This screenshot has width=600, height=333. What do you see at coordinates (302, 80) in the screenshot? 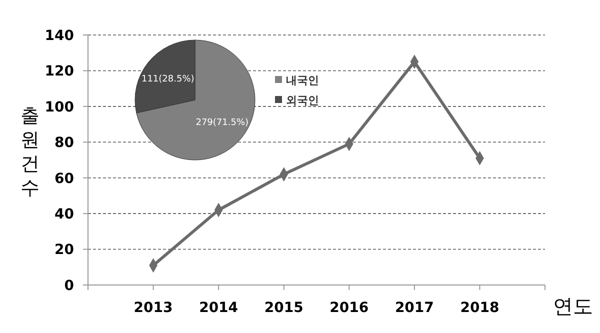
I see `legend-label: 내국인` at bounding box center [302, 80].